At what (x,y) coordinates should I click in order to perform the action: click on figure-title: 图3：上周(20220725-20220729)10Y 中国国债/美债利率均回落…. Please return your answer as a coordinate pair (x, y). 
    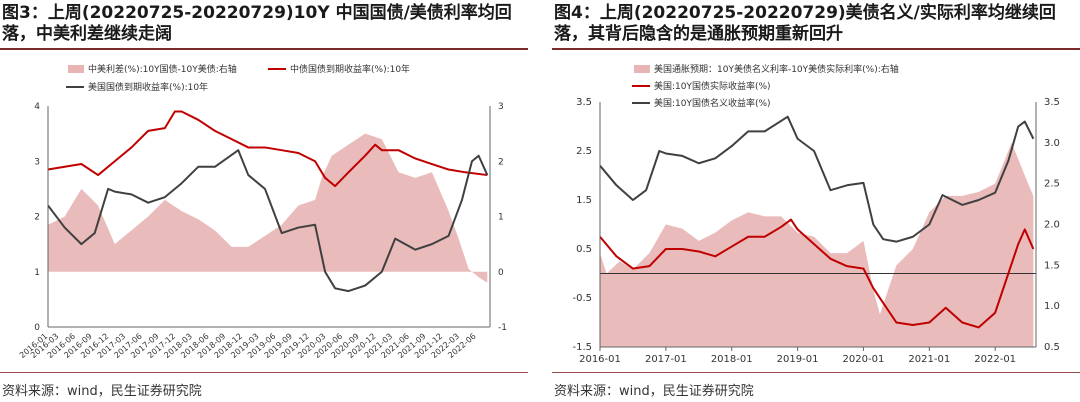
    Looking at the image, I should click on (257, 23).